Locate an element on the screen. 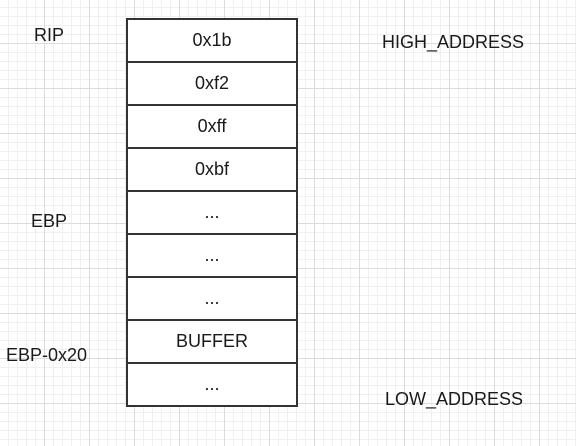  stack-cell-rip-byte-3: 0xff is located at coordinates (212, 126).